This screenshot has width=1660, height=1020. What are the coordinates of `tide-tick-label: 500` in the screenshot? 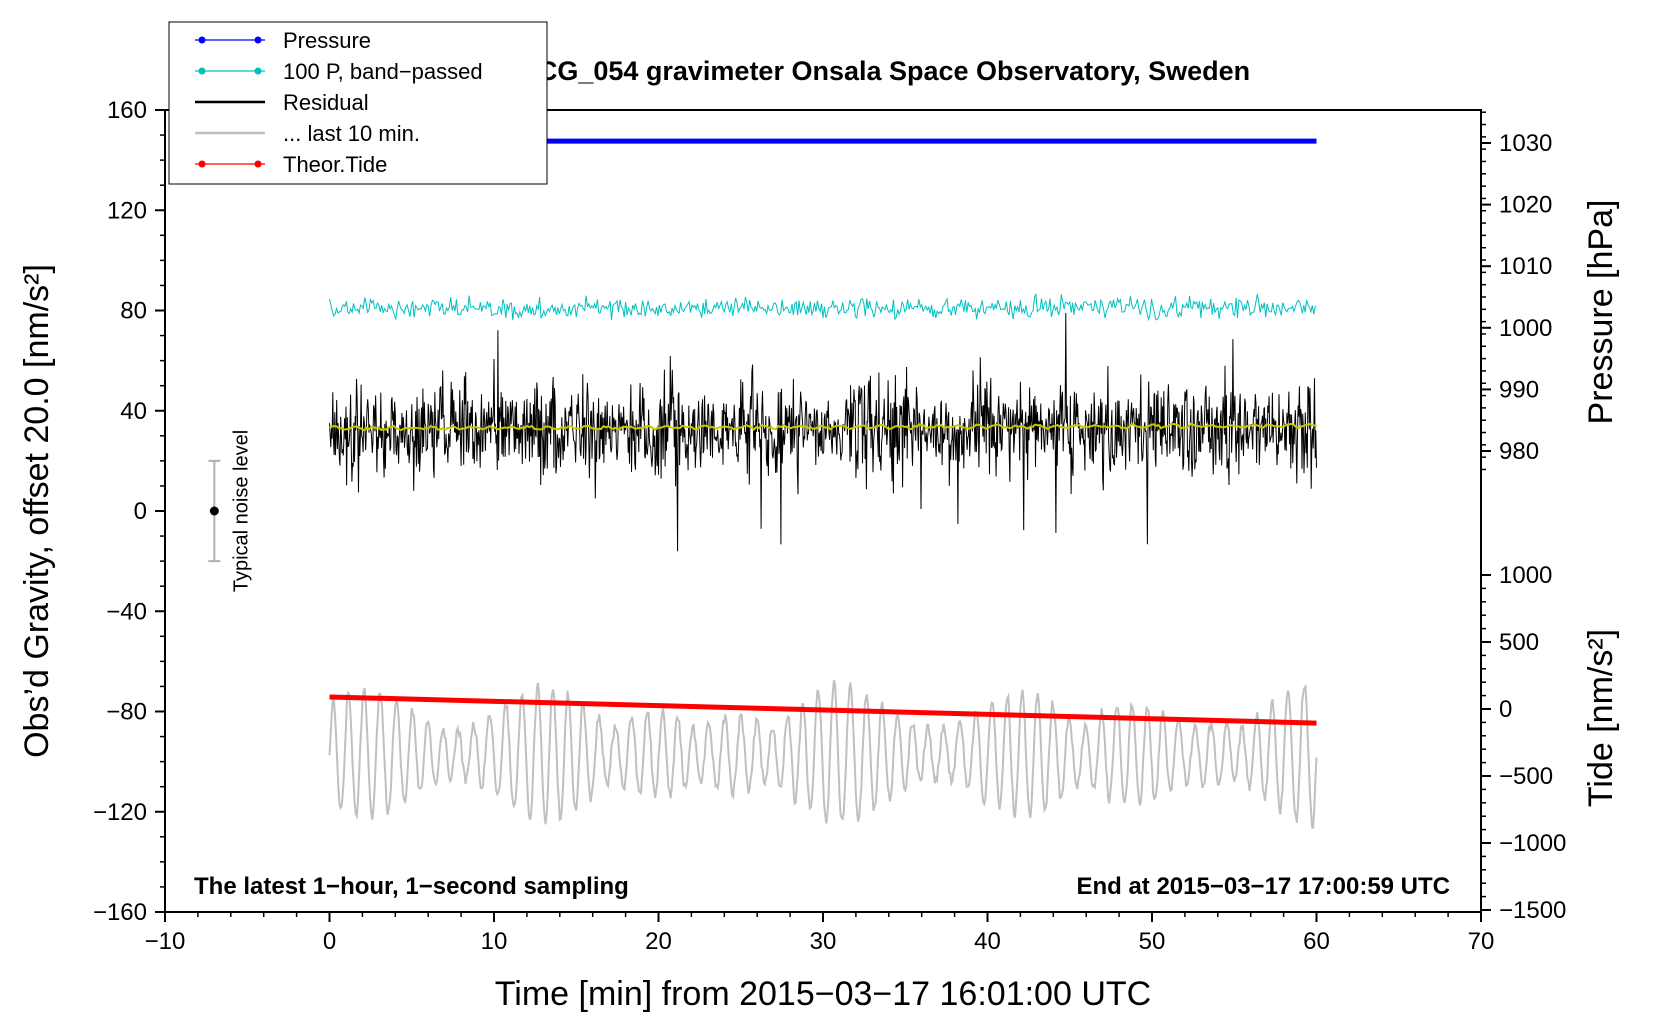 It's located at (1519, 642).